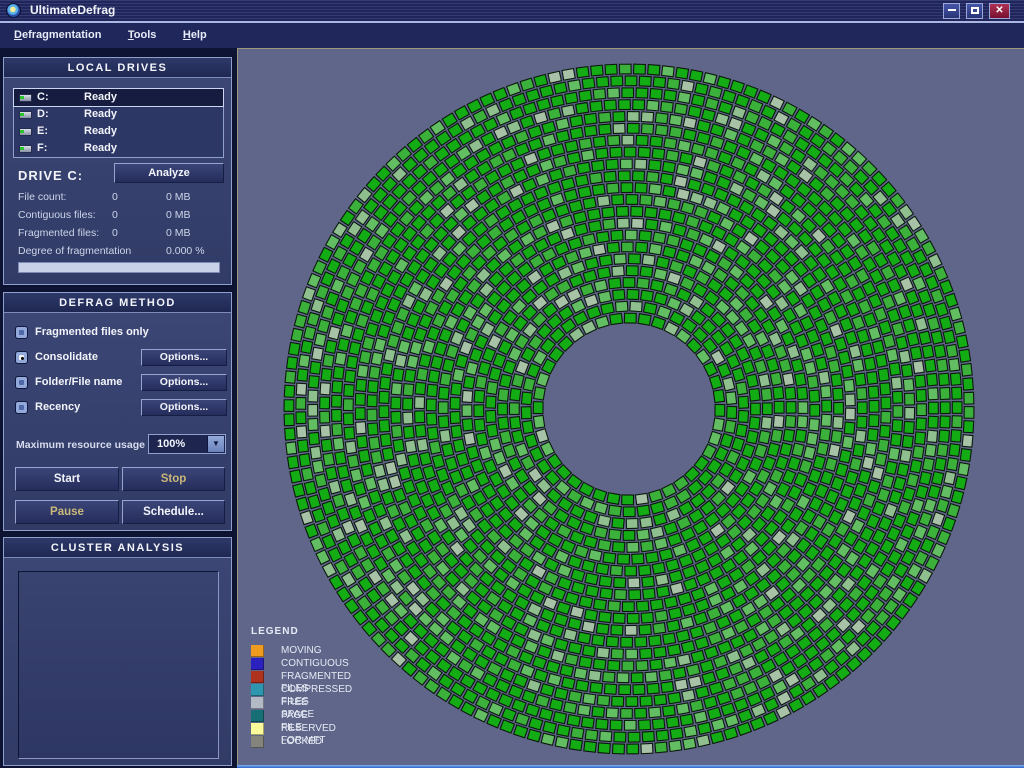 The image size is (1024, 768). I want to click on stat-label: Contiguous files:, so click(57, 215).